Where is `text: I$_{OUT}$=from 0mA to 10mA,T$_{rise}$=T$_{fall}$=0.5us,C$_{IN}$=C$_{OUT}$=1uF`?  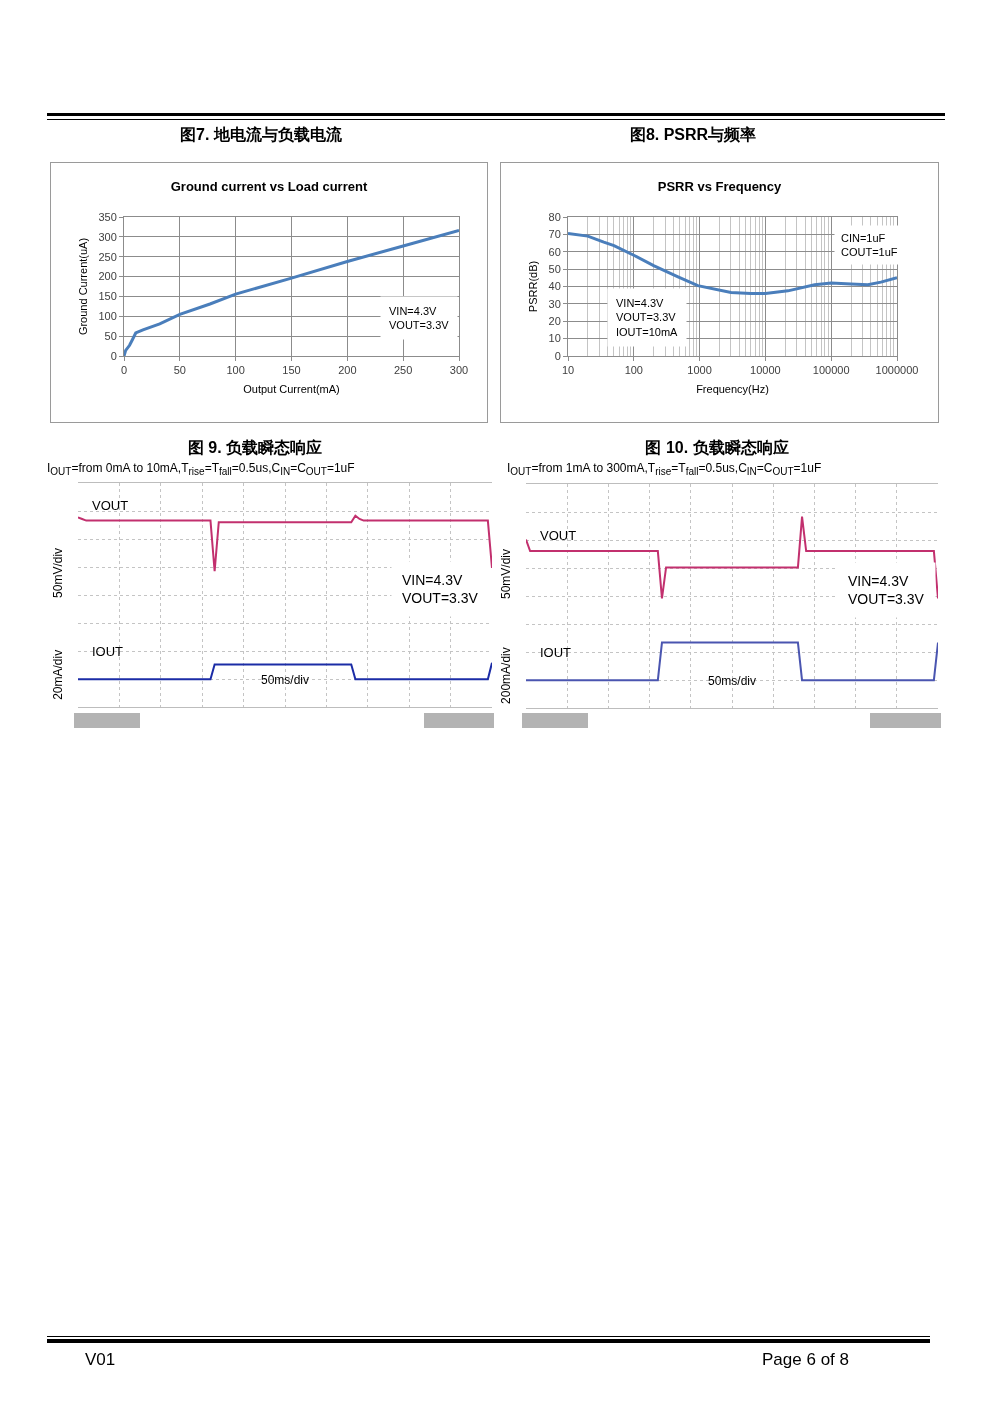
text: I$_{OUT}$=from 0mA to 10mA,T$_{rise}$=T$_{fall}$=0.5us,C$_{IN}$=C$_{OUT}$=1uF is located at coordinates (201, 469).